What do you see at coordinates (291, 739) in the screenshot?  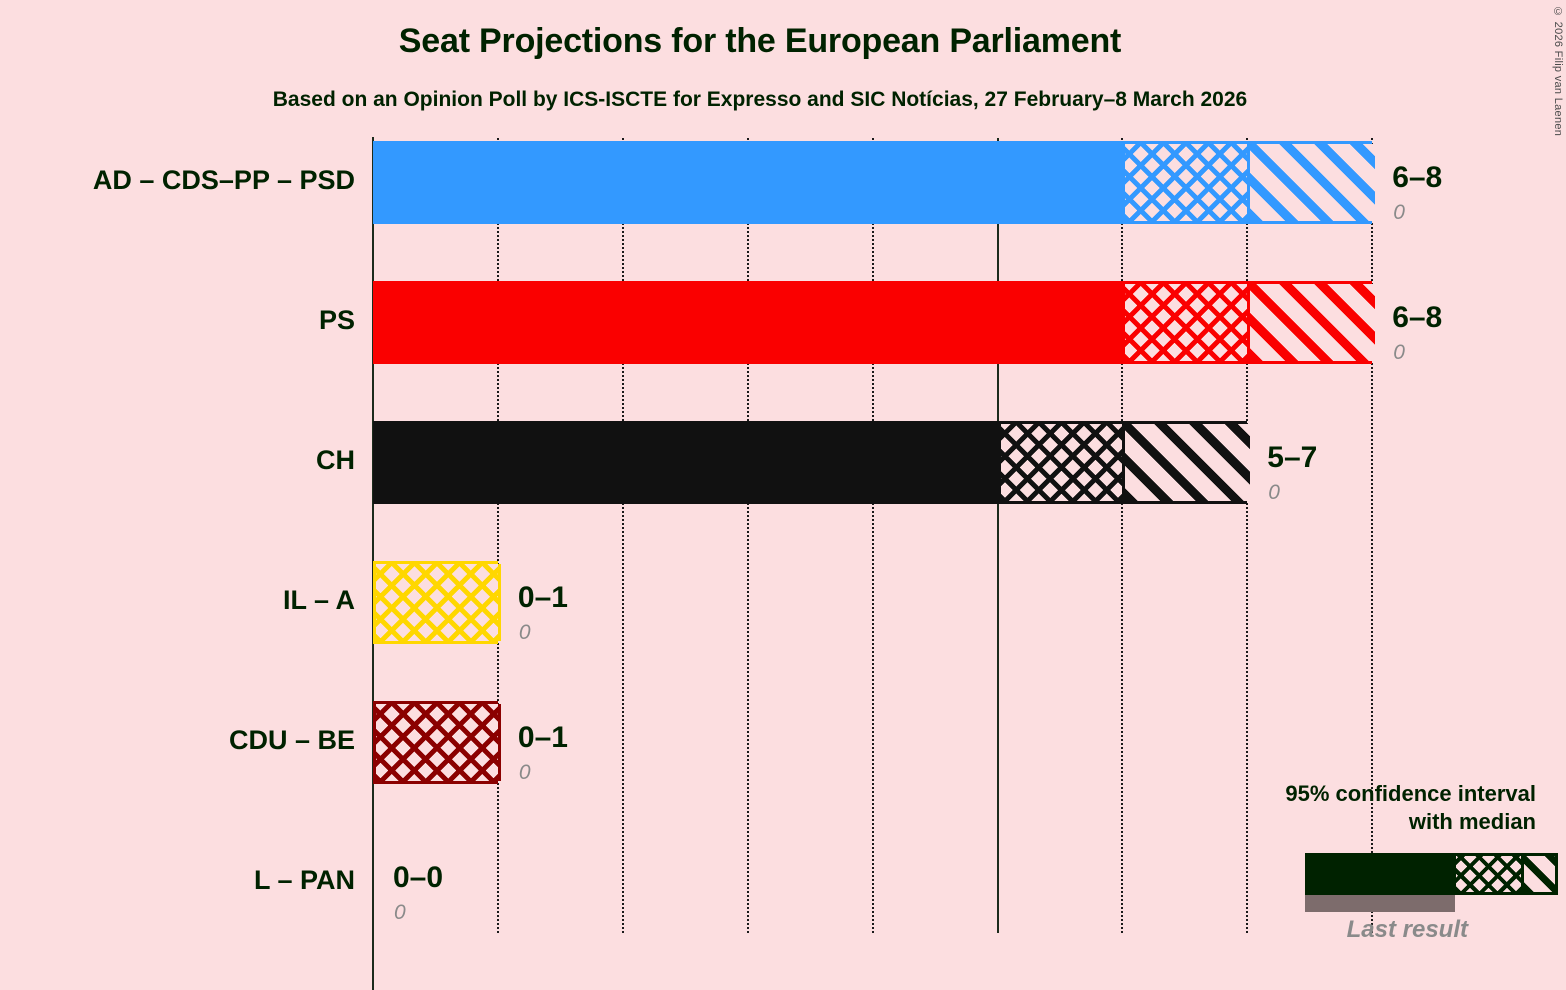 I see `bar-label-5: CDU – BE` at bounding box center [291, 739].